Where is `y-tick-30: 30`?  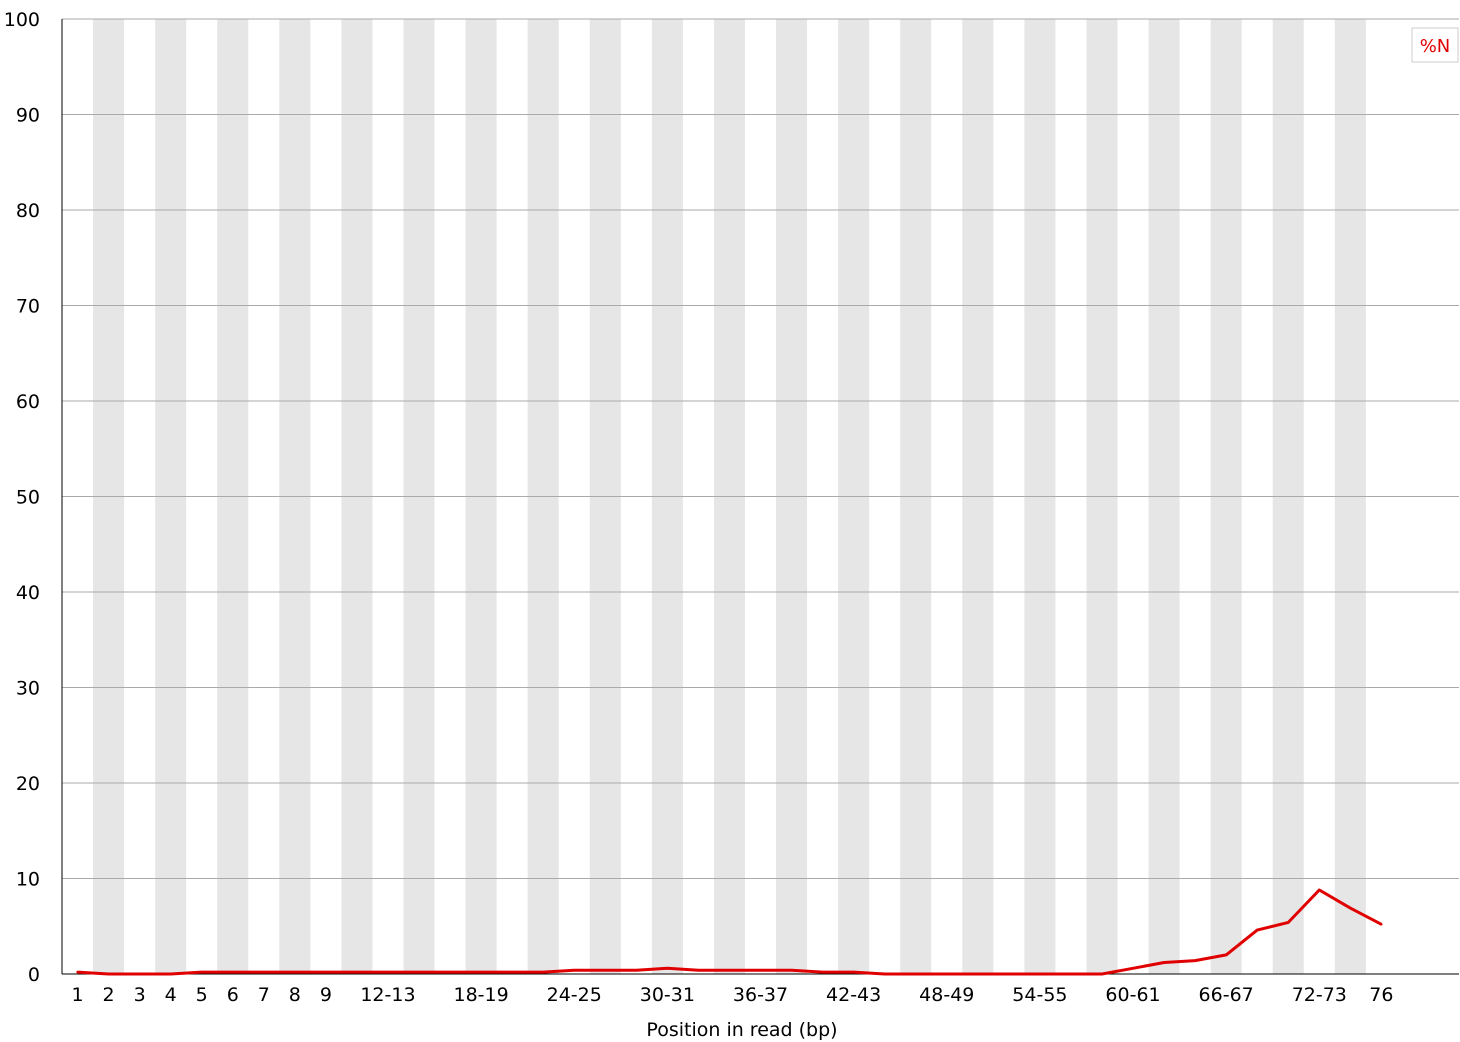
y-tick-30: 30 is located at coordinates (28, 689).